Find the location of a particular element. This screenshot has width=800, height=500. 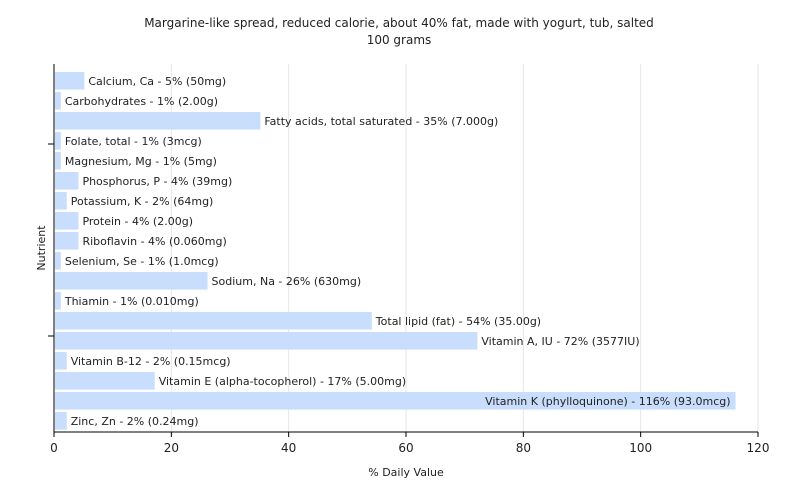

bar-label: Protein - 4% (2.00g) is located at coordinates (137, 221).